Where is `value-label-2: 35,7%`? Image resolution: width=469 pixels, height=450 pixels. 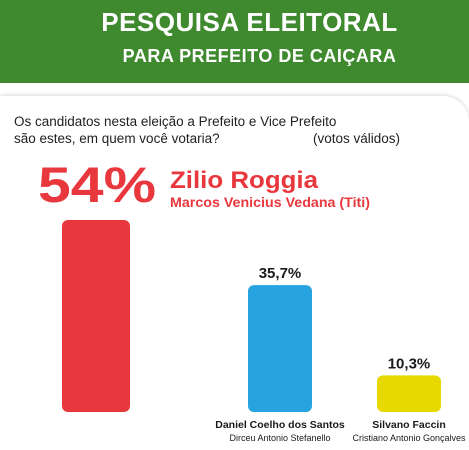
value-label-2: 35,7% is located at coordinates (280, 273).